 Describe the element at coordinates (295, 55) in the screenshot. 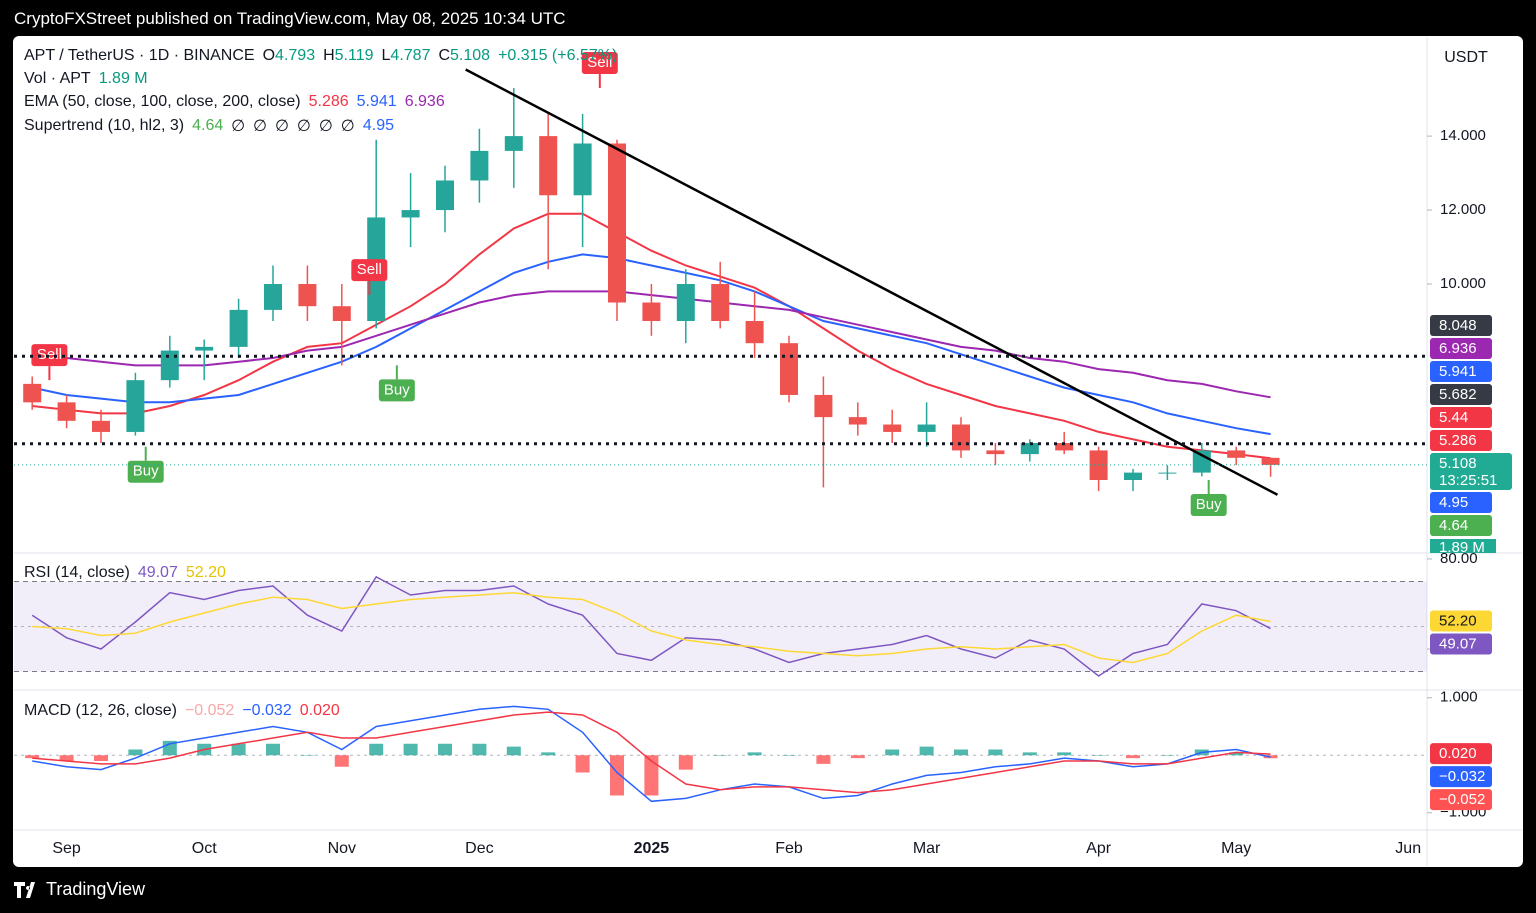

I see `ohlc-value: 4.793` at that location.